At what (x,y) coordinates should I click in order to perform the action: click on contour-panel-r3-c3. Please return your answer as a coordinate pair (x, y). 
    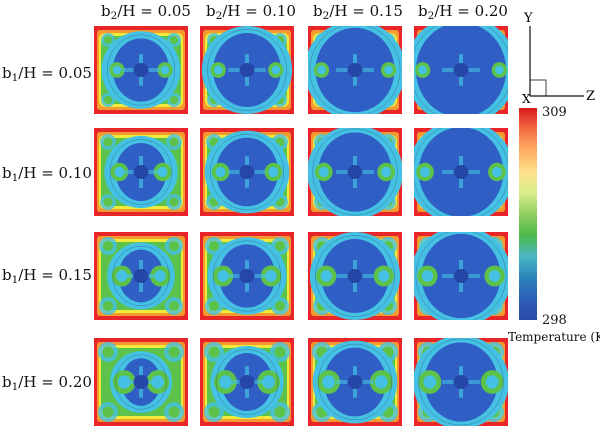
    Looking at the image, I should click on (355, 276).